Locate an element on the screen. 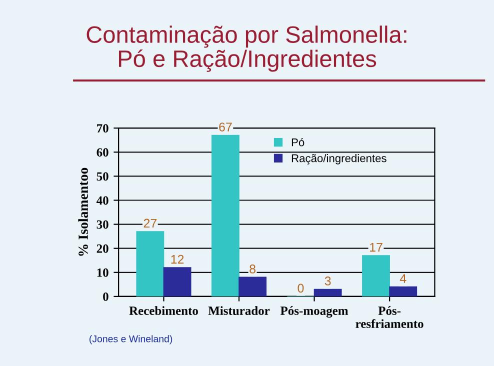 The image size is (494, 366). y-tick-label: 60 is located at coordinates (102, 152).